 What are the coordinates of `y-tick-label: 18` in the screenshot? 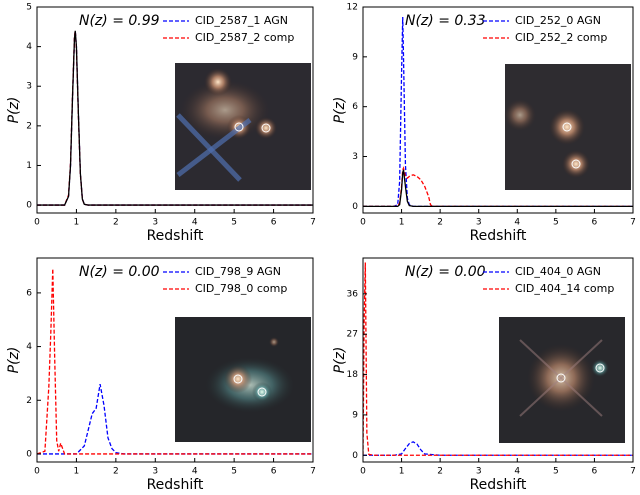 It's located at (353, 375).